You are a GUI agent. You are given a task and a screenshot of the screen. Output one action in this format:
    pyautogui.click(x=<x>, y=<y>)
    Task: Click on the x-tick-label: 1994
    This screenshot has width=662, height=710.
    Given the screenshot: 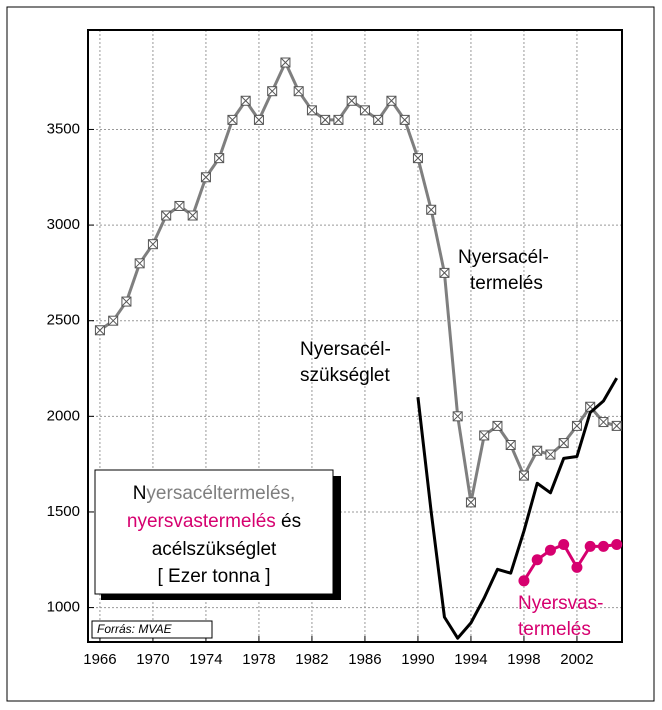 What is the action you would take?
    pyautogui.click(x=470, y=659)
    